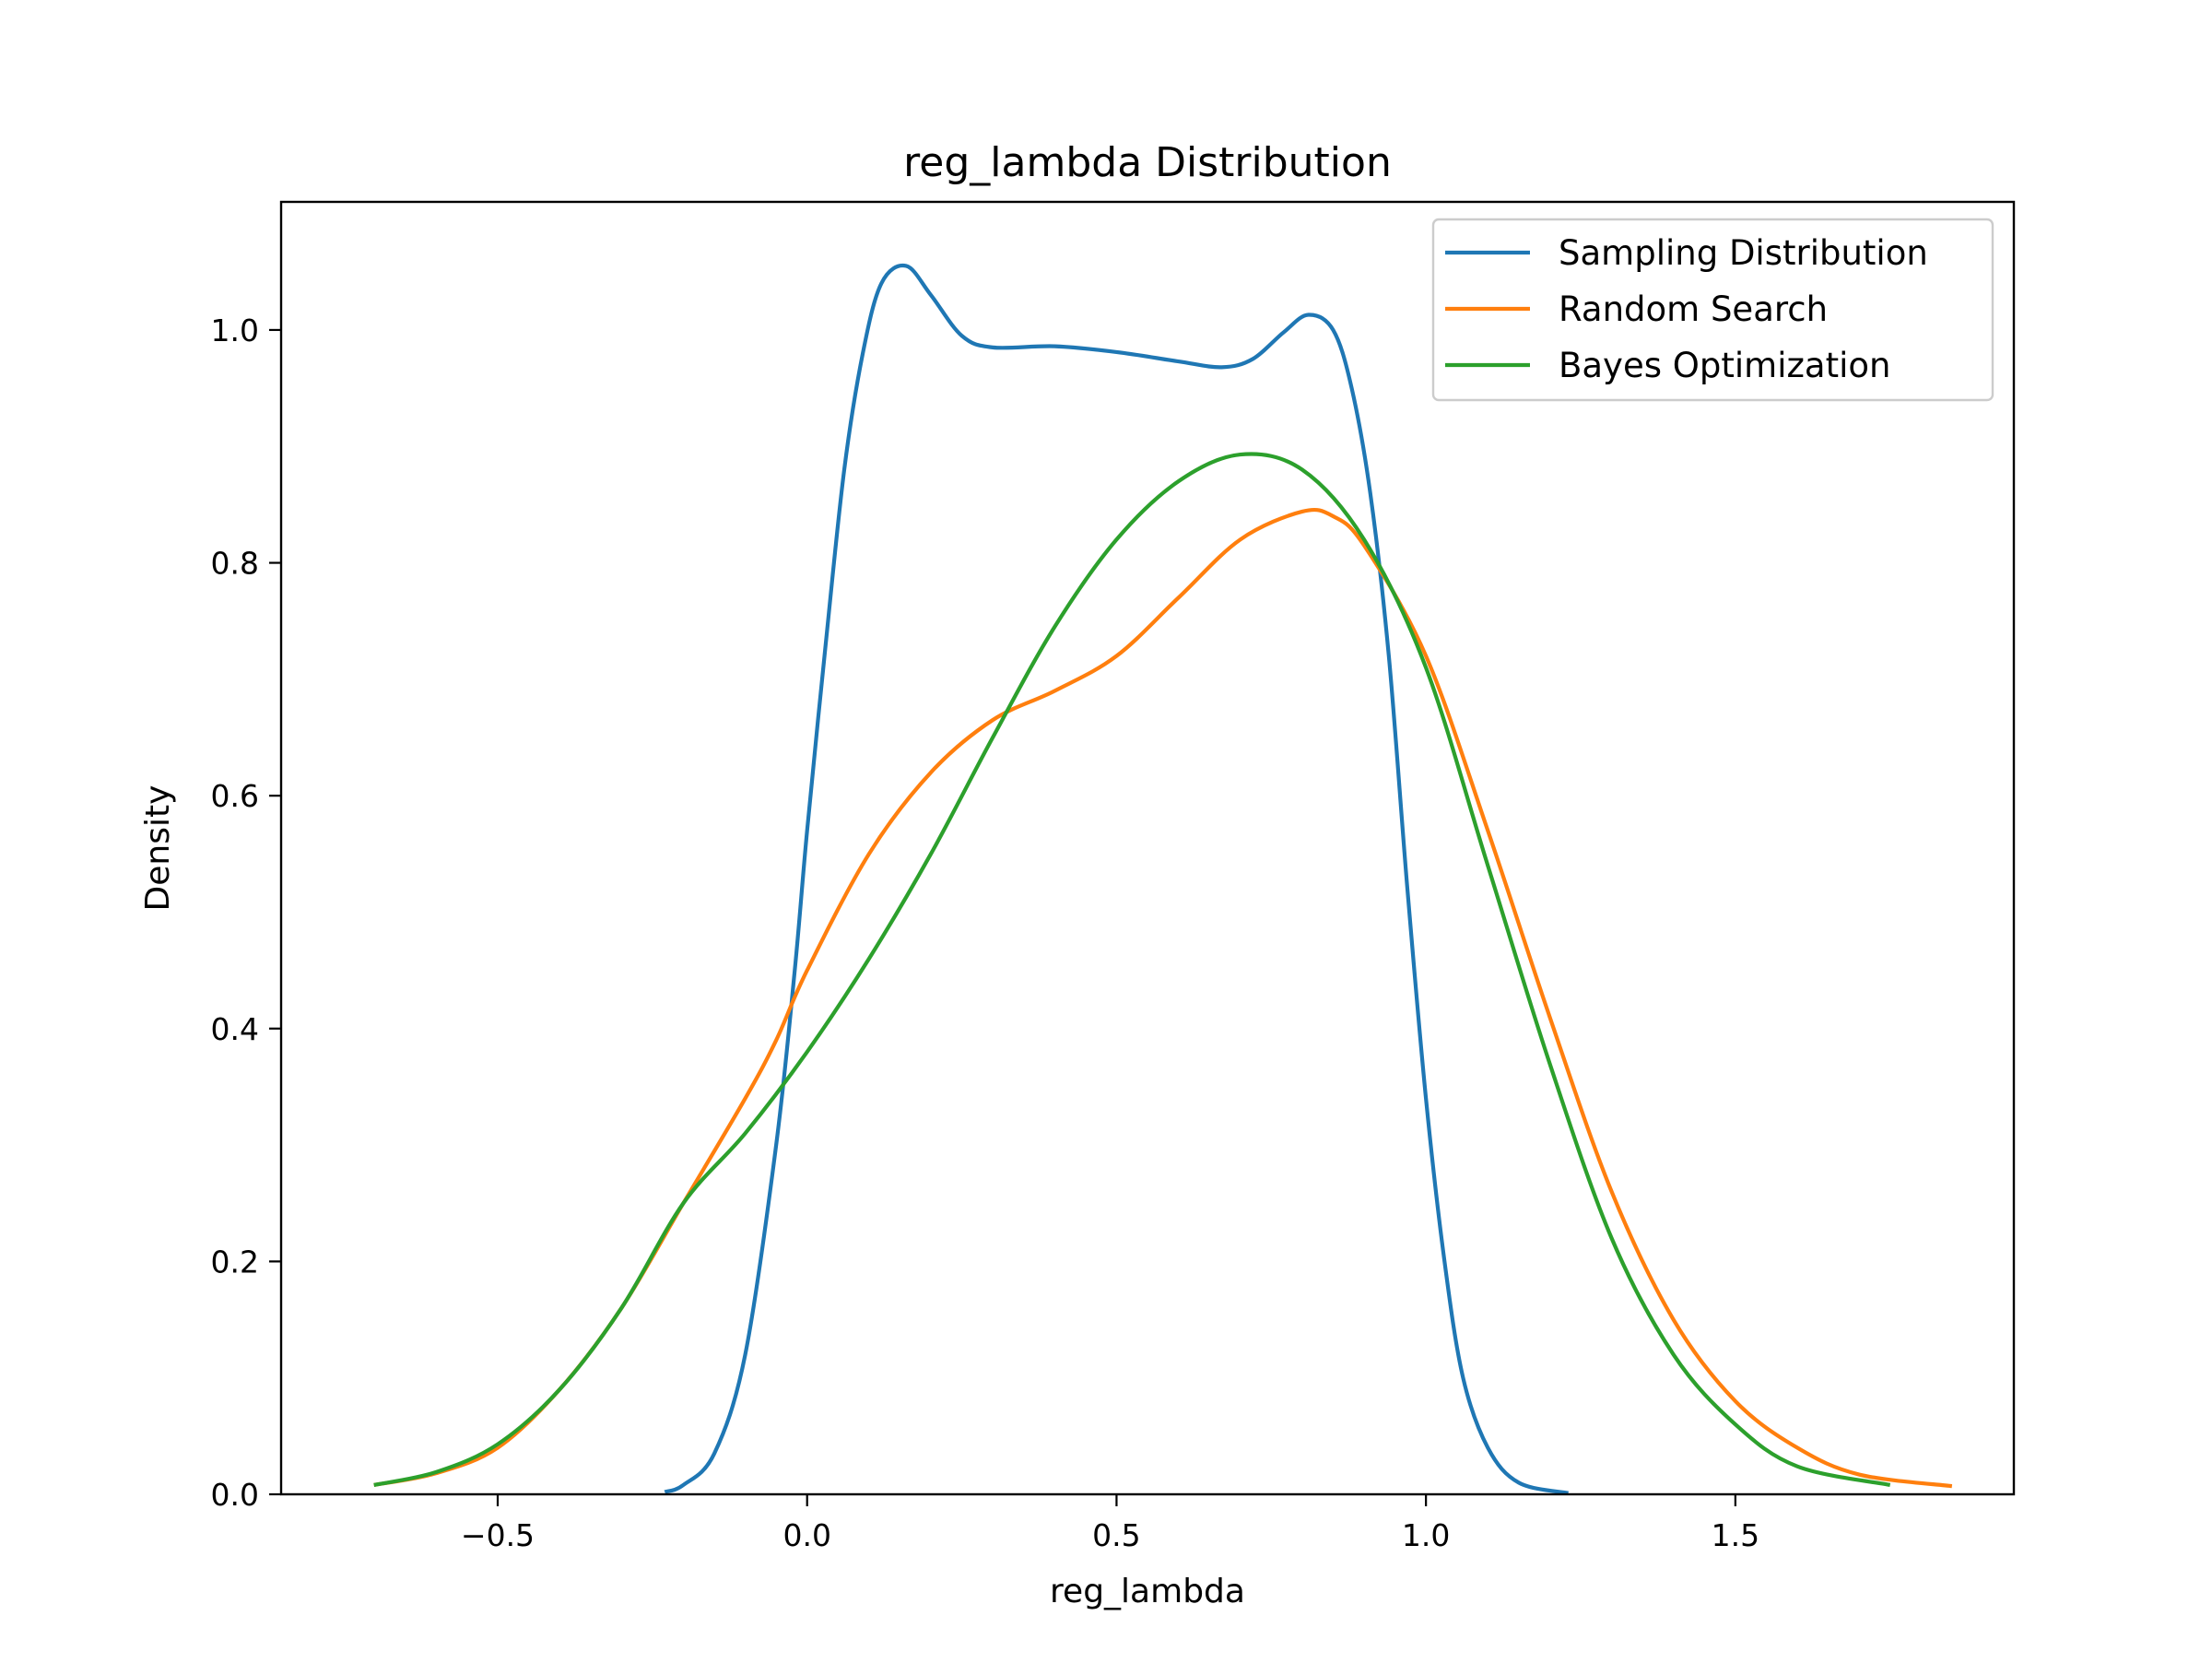 The height and width of the screenshot is (1663, 2212). I want to click on x-axis-ticks: −0.5 0.0 0.5 1.0 1.5, so click(1110, 1523).